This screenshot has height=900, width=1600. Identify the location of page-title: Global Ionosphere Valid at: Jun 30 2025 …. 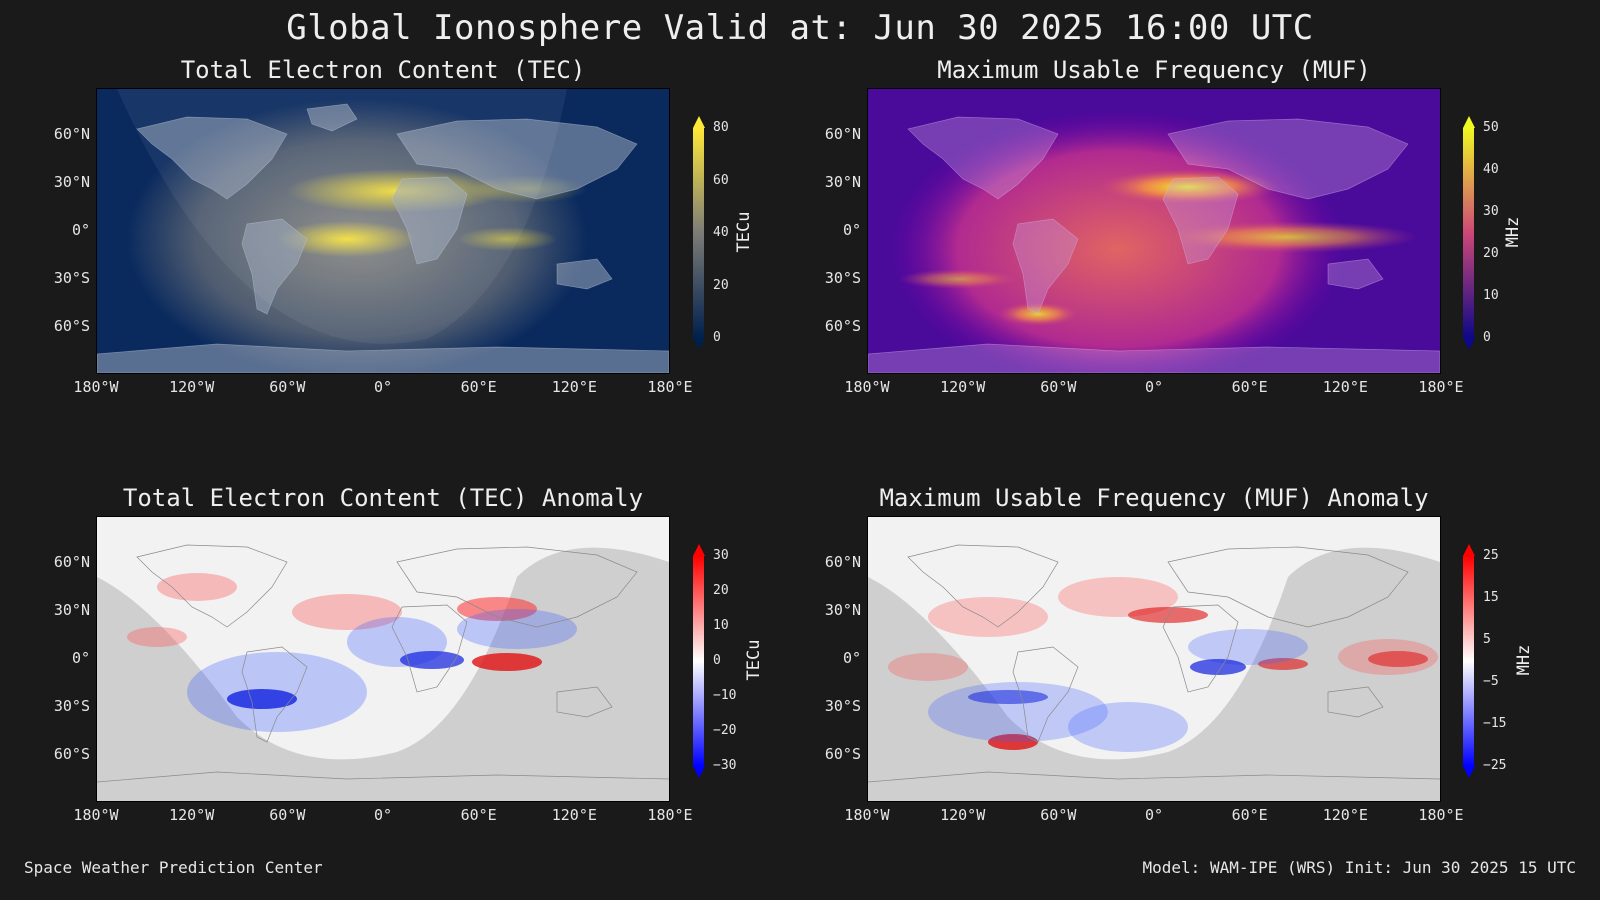
(800, 28).